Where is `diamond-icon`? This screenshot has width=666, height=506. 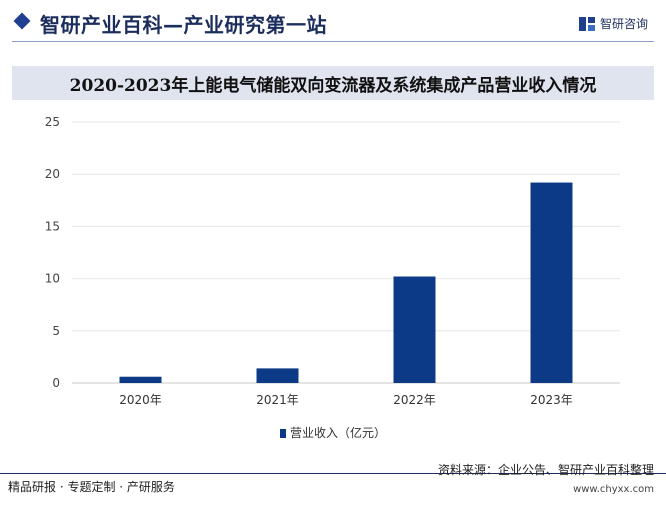 diamond-icon is located at coordinates (22, 21).